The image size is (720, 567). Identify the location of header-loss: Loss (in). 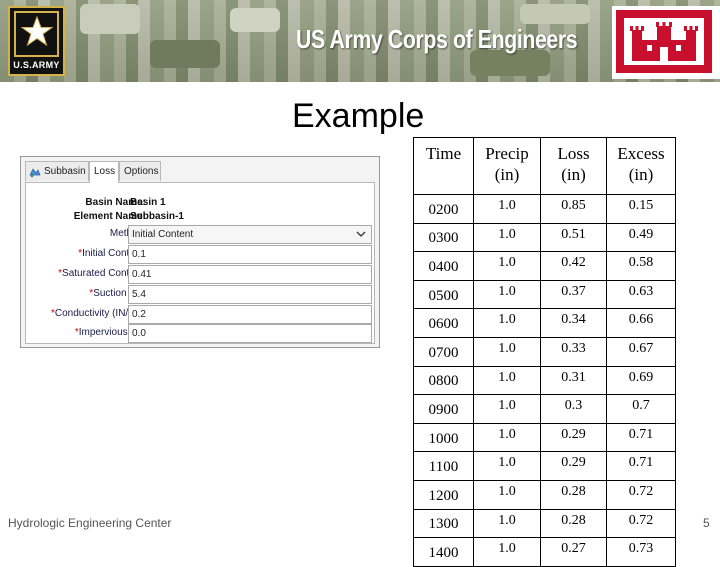
(573, 166).